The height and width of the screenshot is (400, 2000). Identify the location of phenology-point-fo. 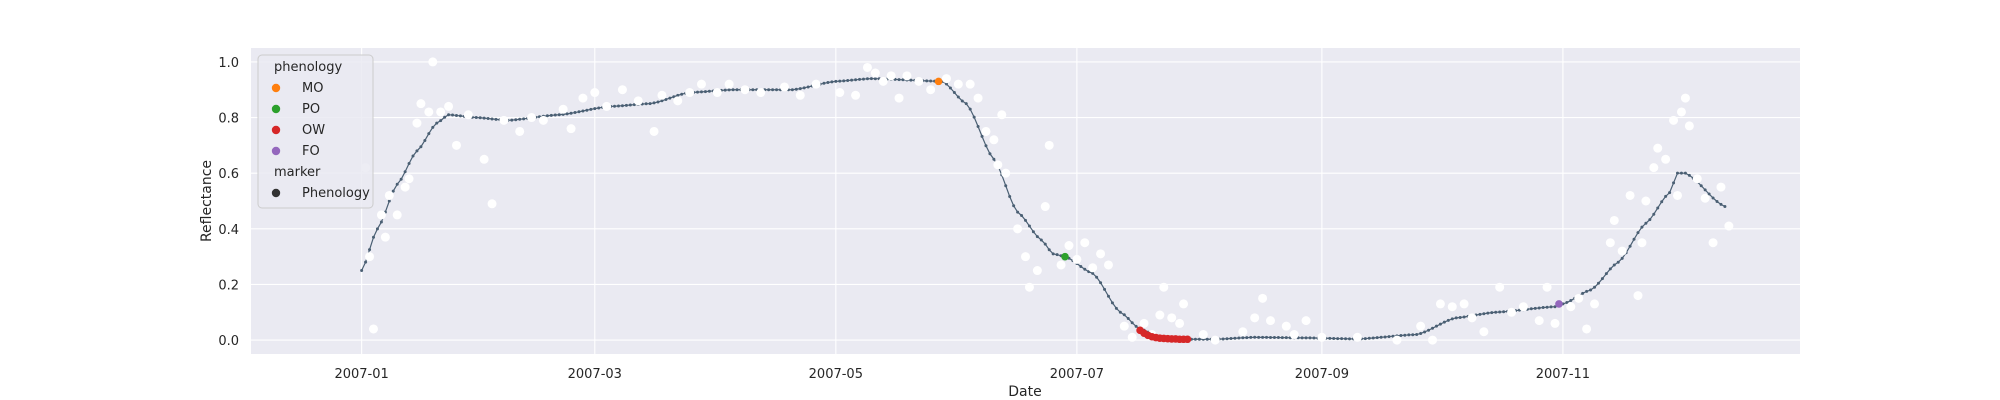
(1559, 304).